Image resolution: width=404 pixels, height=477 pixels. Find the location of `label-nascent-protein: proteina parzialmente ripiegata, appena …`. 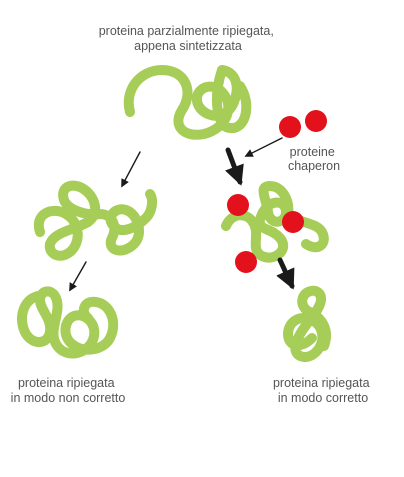

label-nascent-protein: proteina parzialmente ripiegata, appena … is located at coordinates (188, 38).